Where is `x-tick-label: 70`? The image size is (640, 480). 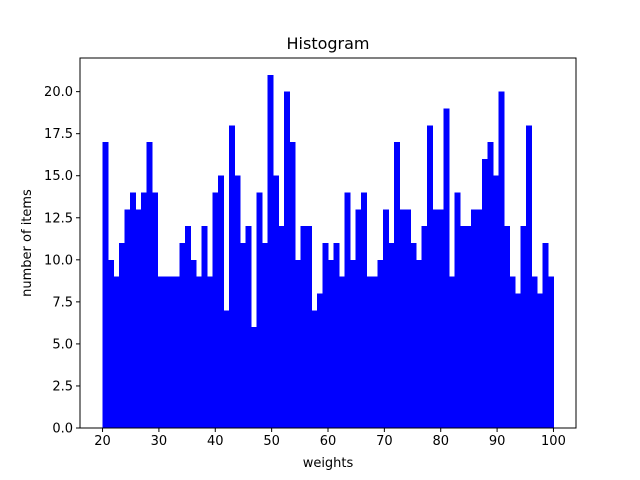 x-tick-label: 70 is located at coordinates (384, 441).